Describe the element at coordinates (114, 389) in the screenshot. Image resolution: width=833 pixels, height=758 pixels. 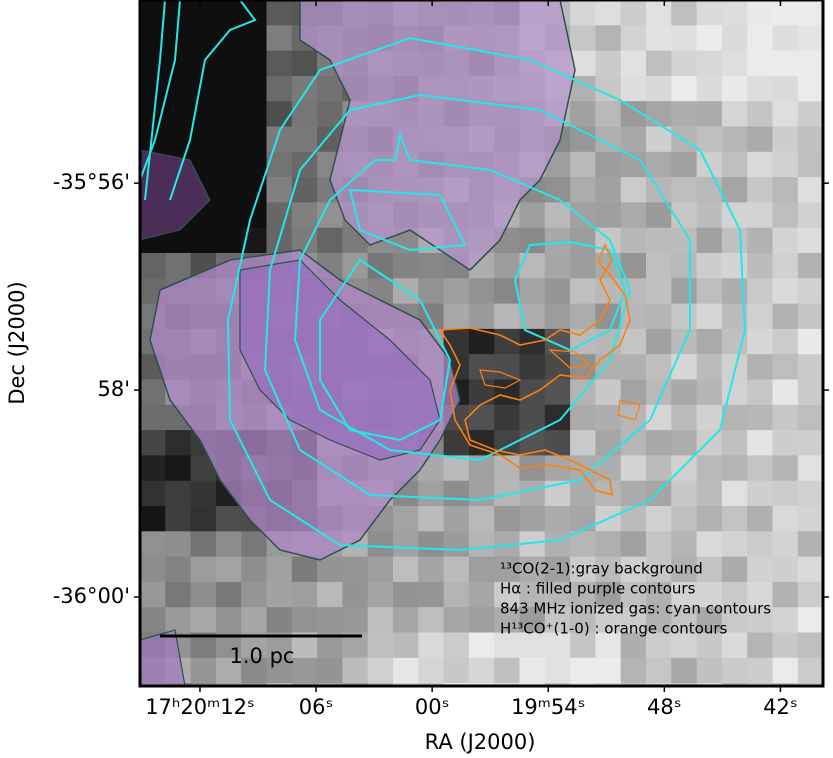
I see `y-tick-label: 58'` at that location.